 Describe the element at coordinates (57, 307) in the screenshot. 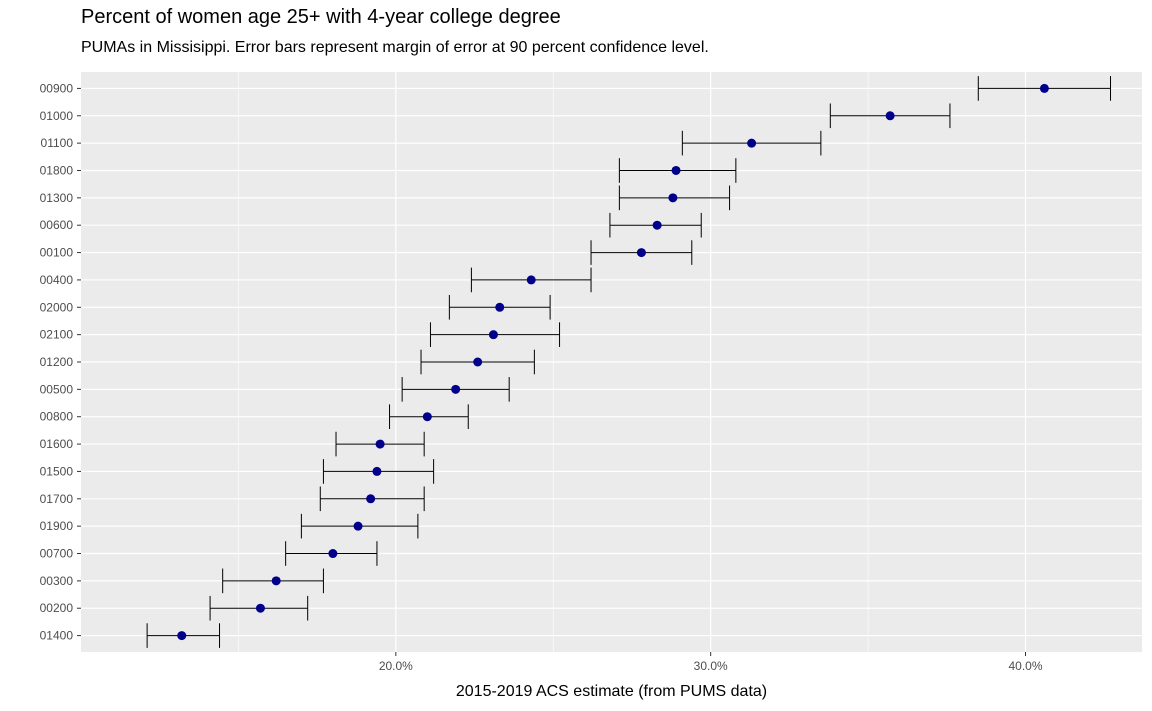

I see `y-tick-label: 02000` at that location.